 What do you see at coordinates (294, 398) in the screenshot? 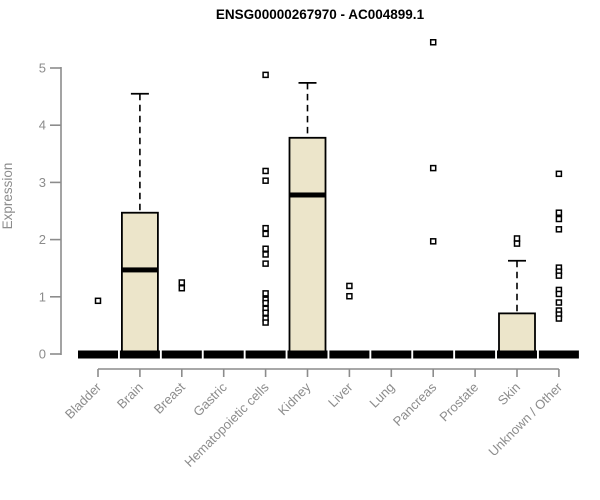
I see `x-tick-label: Kidney` at bounding box center [294, 398].